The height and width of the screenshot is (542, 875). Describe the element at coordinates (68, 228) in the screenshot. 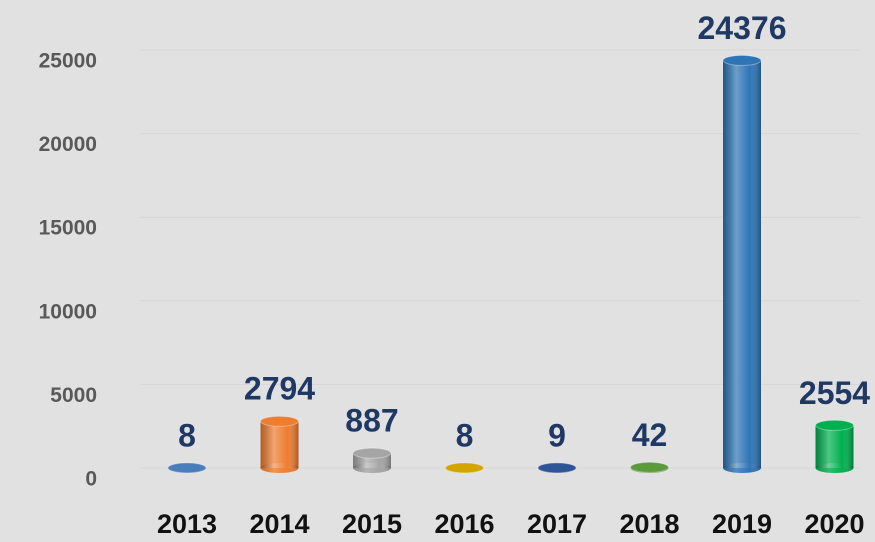

I see `y-tick-label: 15000` at that location.